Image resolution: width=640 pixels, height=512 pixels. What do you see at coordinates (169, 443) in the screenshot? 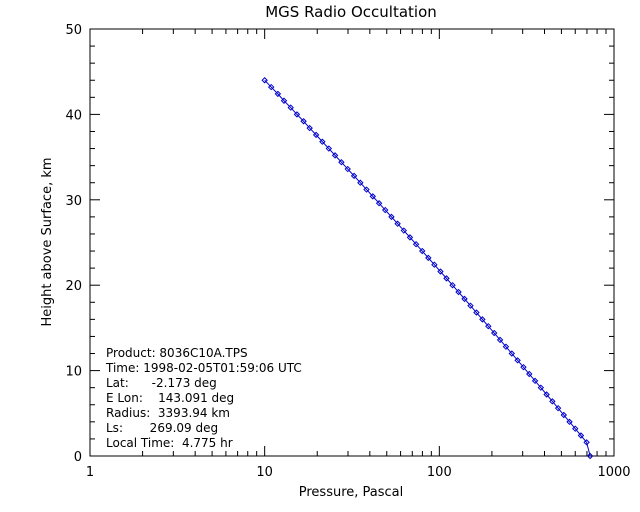
I see `annotation-line: Local Time: 4.775 hr` at bounding box center [169, 443].